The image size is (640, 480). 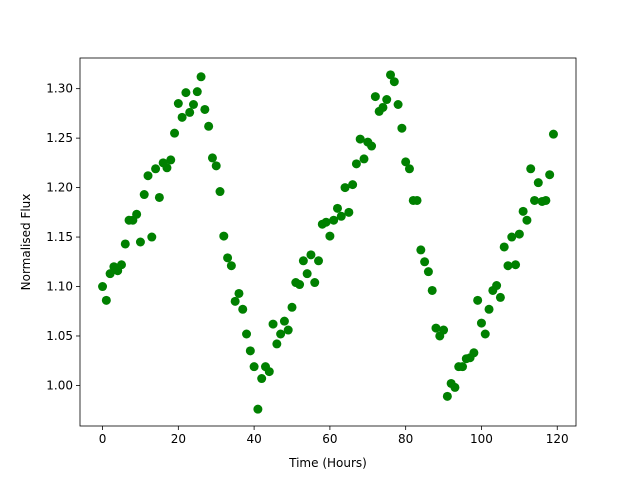 I want to click on x-tick-label: 120, so click(x=557, y=439).